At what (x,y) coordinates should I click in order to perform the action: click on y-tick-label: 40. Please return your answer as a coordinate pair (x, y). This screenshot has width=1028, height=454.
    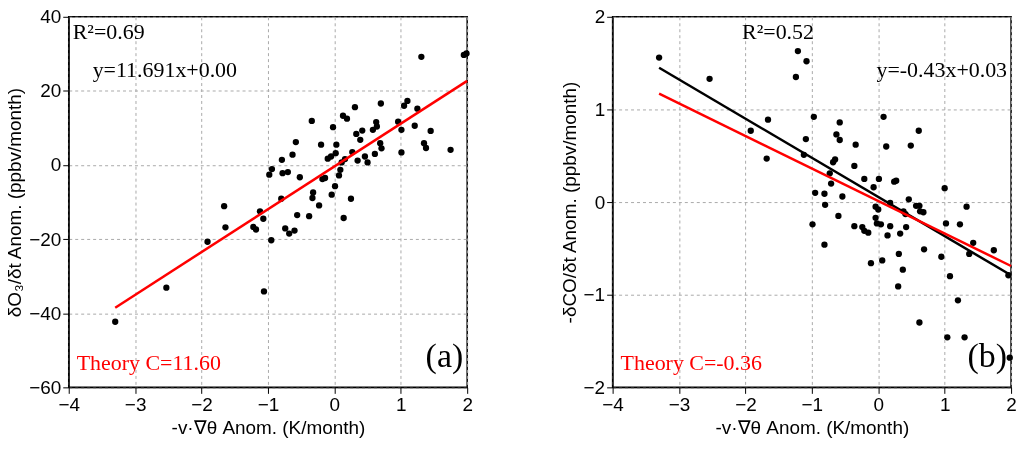
    Looking at the image, I should click on (51, 17).